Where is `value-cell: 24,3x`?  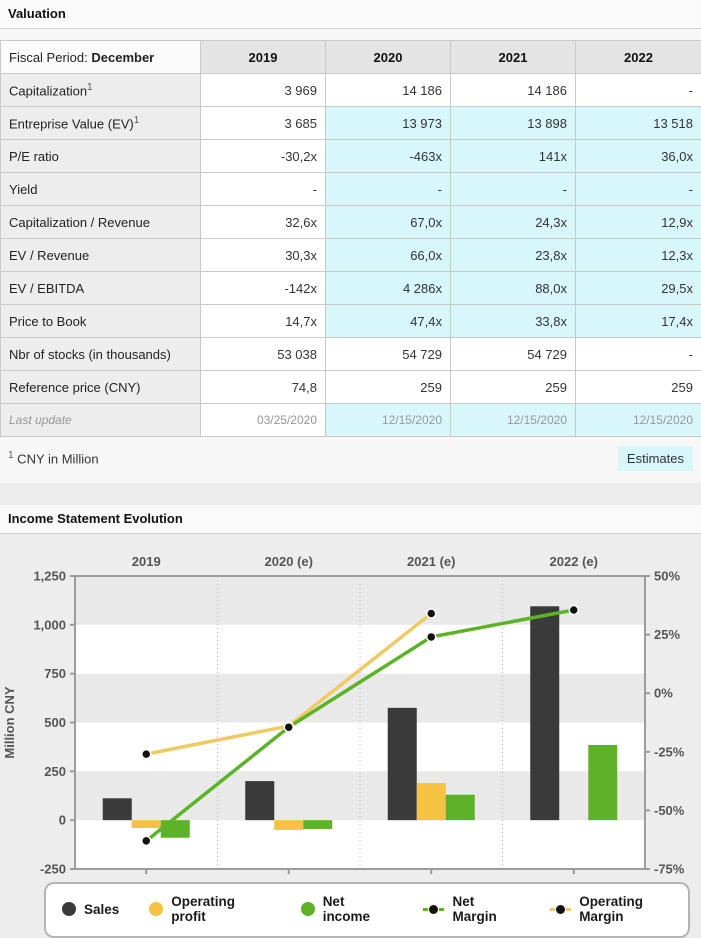
value-cell: 24,3x is located at coordinates (513, 222).